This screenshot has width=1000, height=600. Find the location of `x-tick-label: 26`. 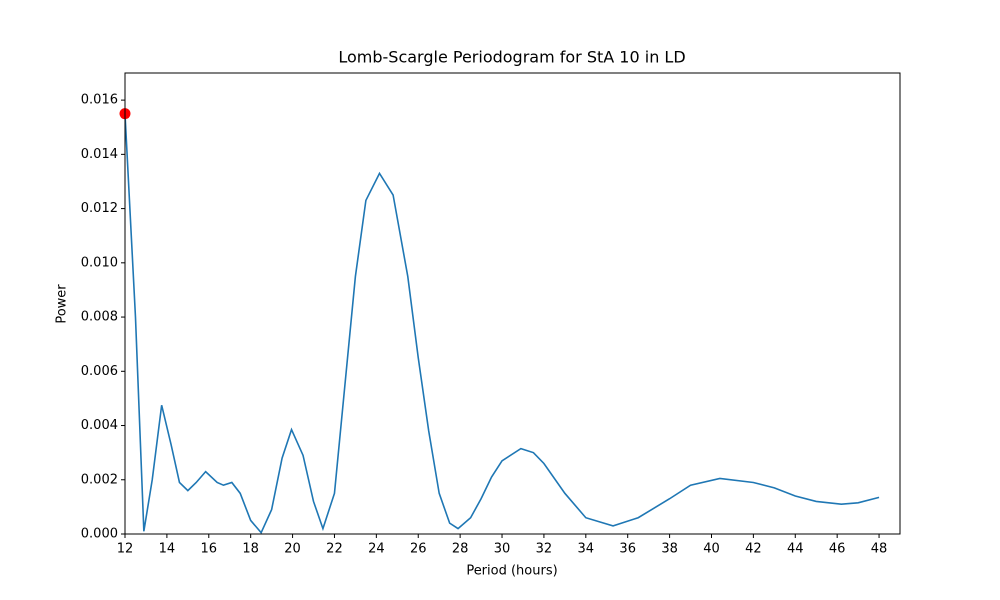

x-tick-label: 26 is located at coordinates (418, 549).